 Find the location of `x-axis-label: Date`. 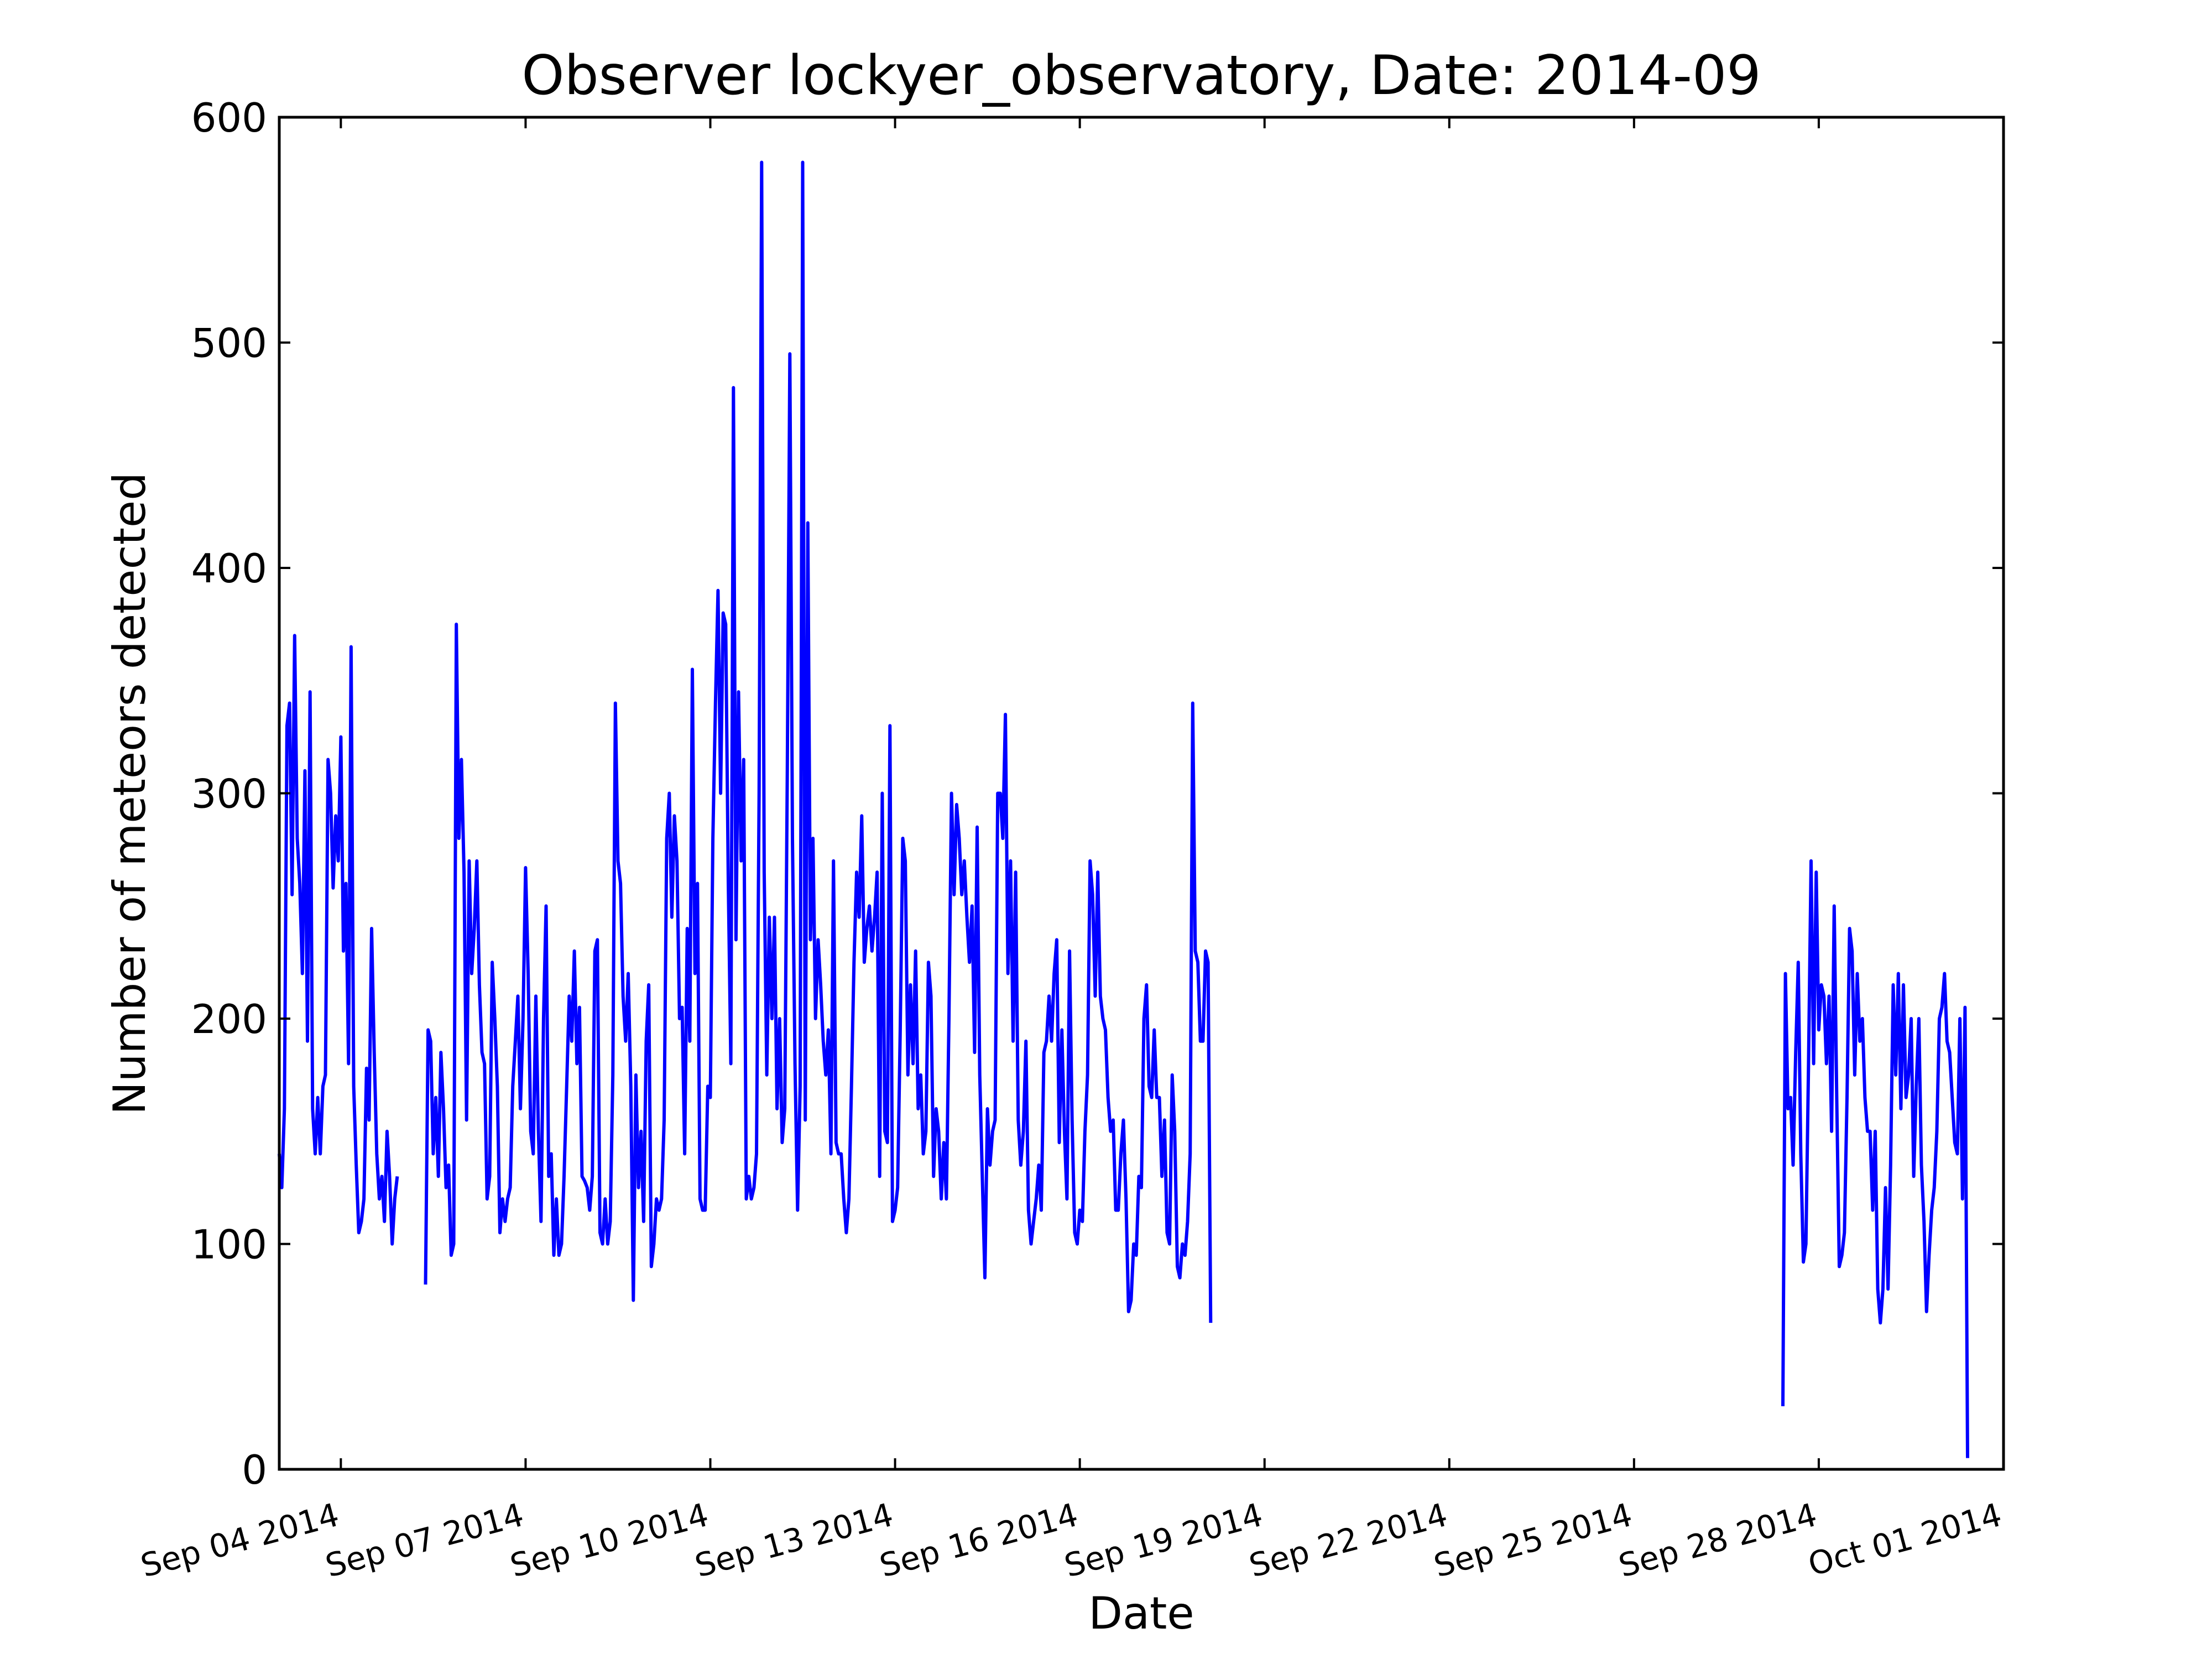

x-axis-label: Date is located at coordinates (1141, 1614).